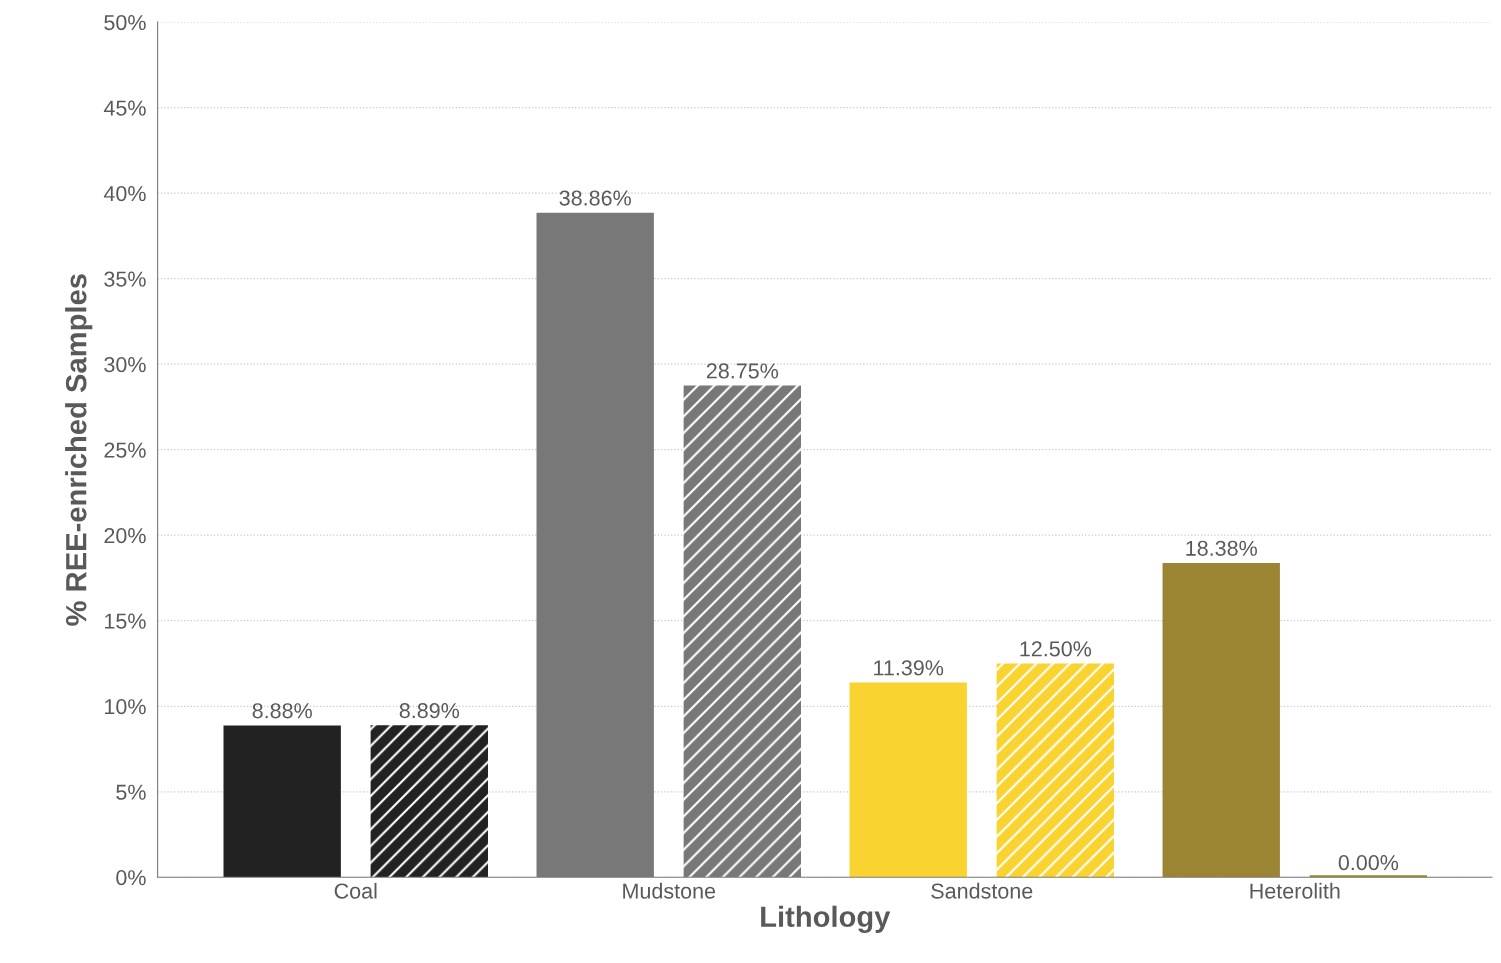 The image size is (1501, 963). What do you see at coordinates (1295, 890) in the screenshot?
I see `x-tick-label: Heterolith` at bounding box center [1295, 890].